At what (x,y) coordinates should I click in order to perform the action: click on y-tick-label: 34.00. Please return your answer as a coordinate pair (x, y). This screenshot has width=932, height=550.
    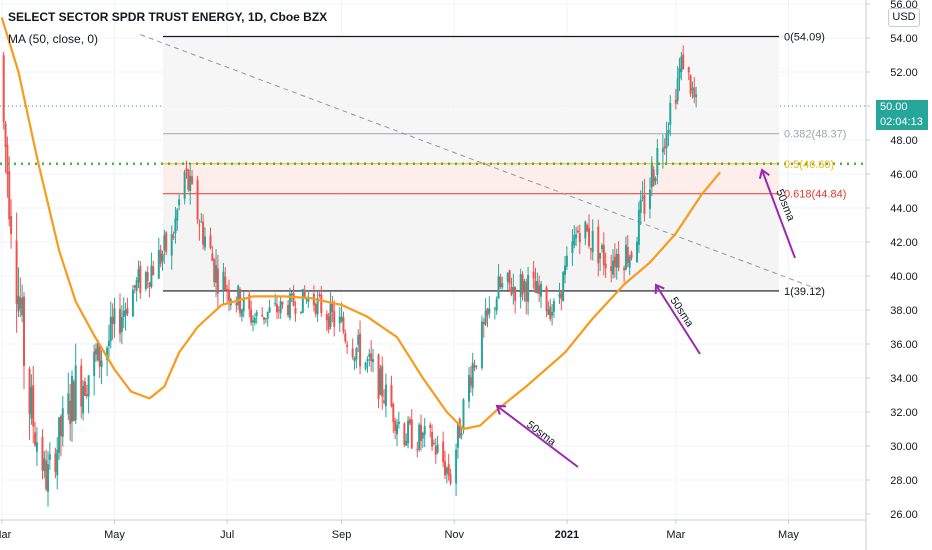
    Looking at the image, I should click on (904, 379).